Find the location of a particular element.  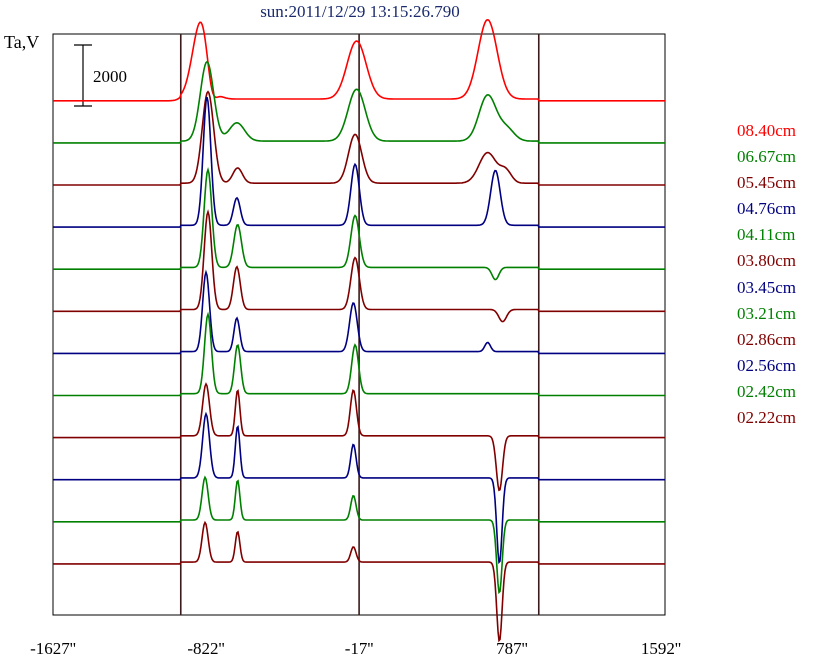

chart-title: sun:2011/12/29 13:15:26.790 is located at coordinates (360, 11).